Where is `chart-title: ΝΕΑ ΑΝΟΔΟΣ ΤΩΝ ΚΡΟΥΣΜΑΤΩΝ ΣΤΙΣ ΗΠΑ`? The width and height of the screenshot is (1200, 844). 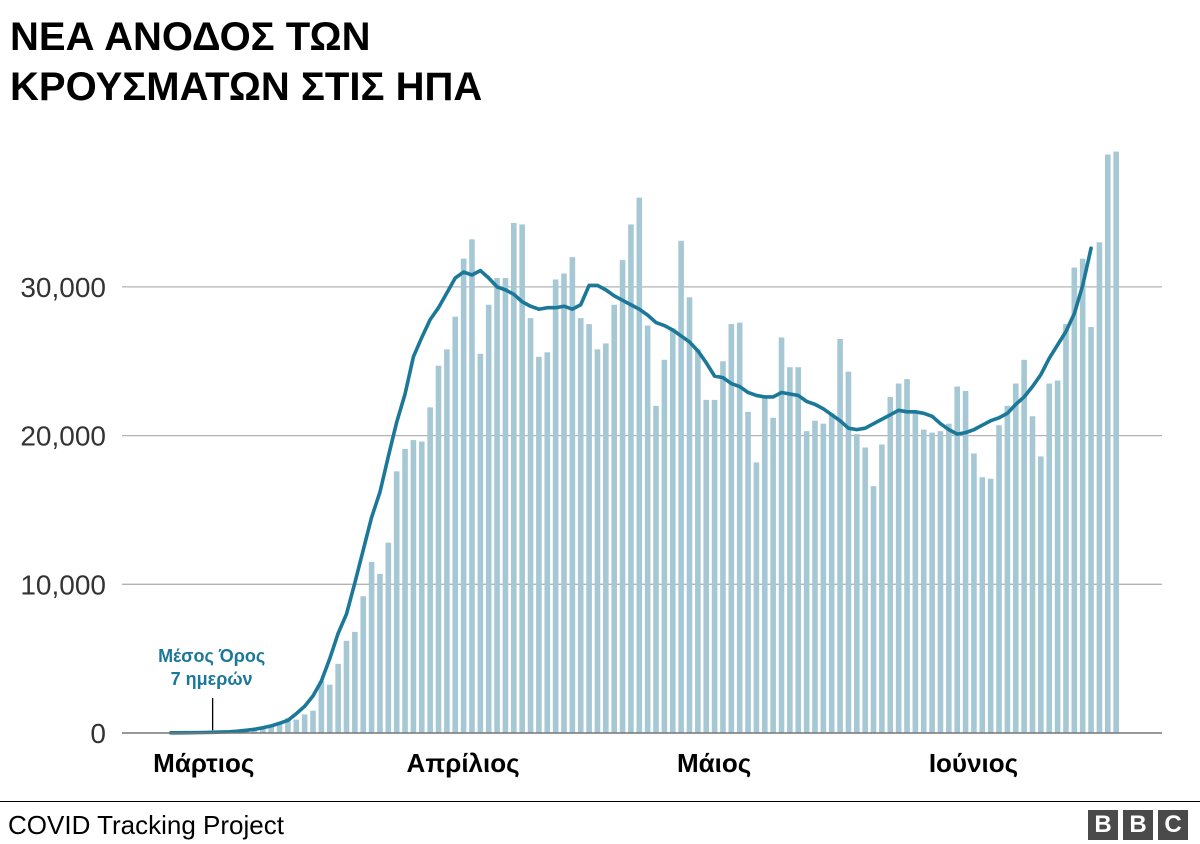 chart-title: ΝΕΑ ΑΝΟΔΟΣ ΤΩΝ ΚΡΟΥΣΜΑΤΩΝ ΣΤΙΣ ΗΠΑ is located at coordinates (246, 62).